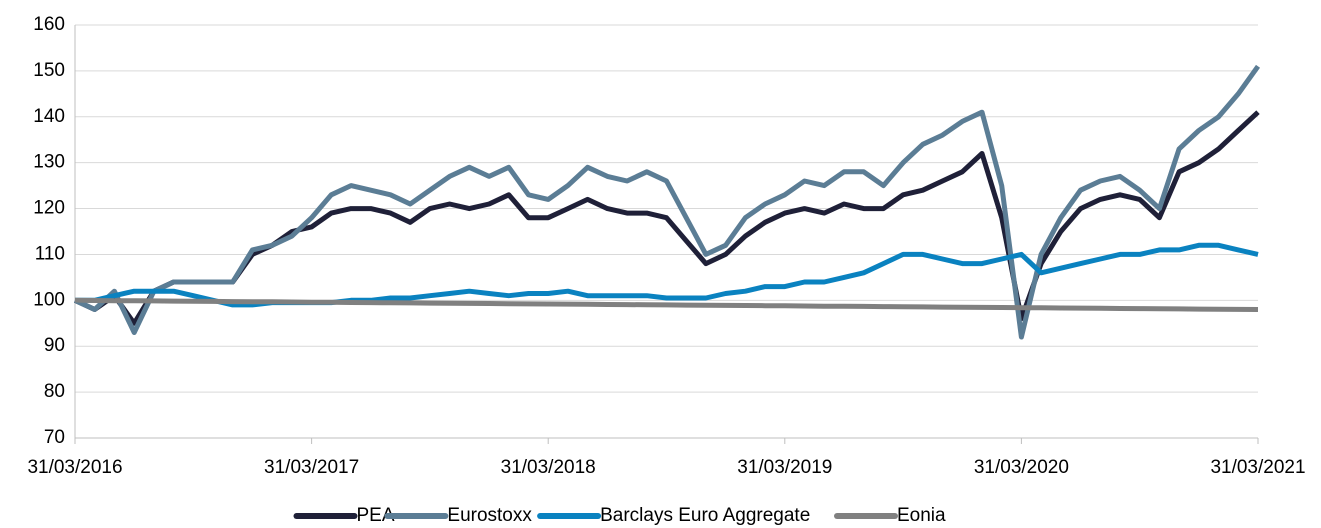 This screenshot has width=1321, height=528. Describe the element at coordinates (376, 515) in the screenshot. I see `legend-label: PEA` at that location.